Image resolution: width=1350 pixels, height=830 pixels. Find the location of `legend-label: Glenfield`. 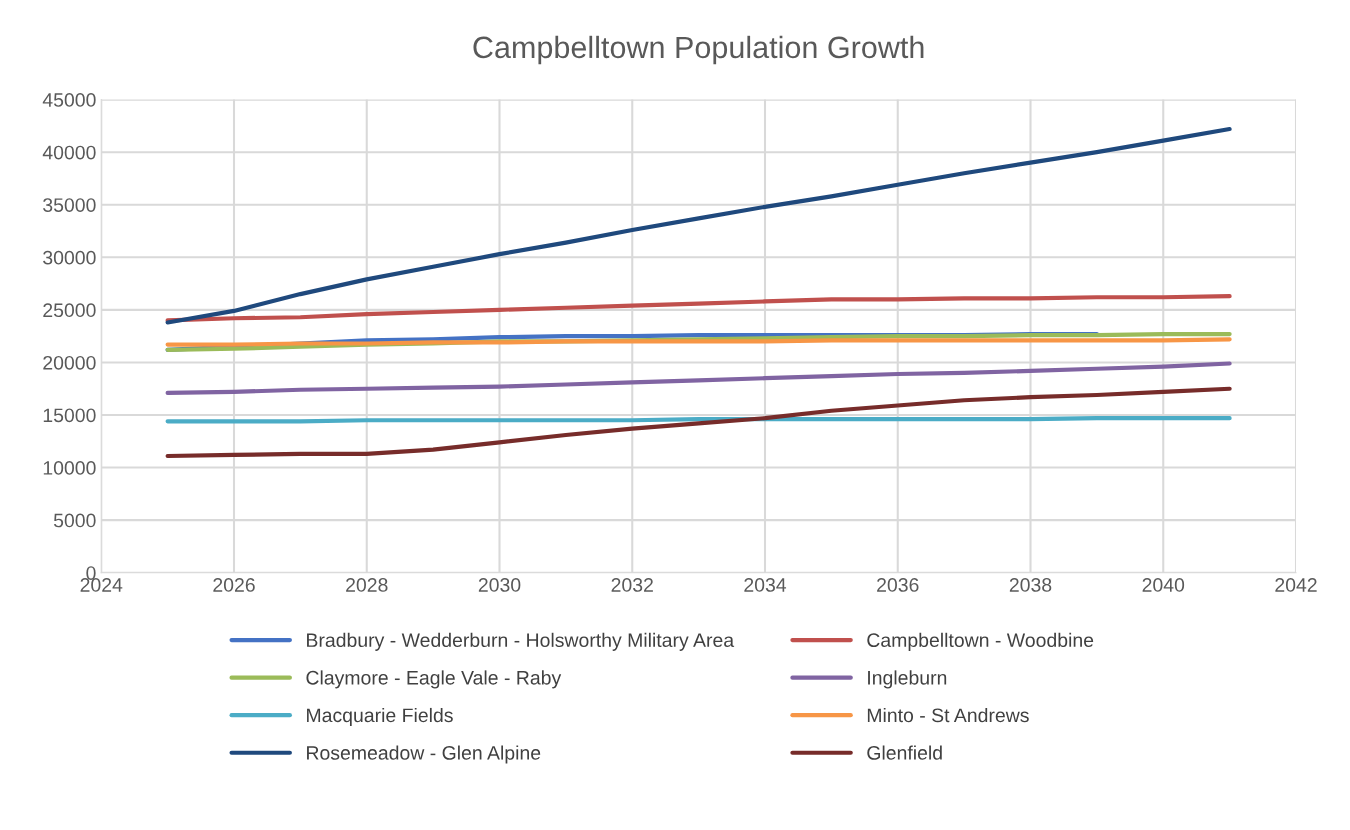

legend-label: Glenfield is located at coordinates (904, 752).